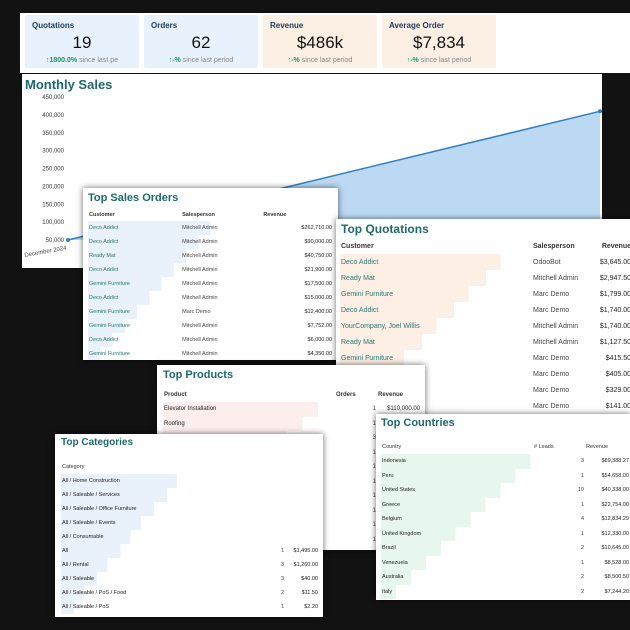 The height and width of the screenshot is (630, 630). Describe the element at coordinates (387, 591) in the screenshot. I see `country-cell: Italy` at that location.